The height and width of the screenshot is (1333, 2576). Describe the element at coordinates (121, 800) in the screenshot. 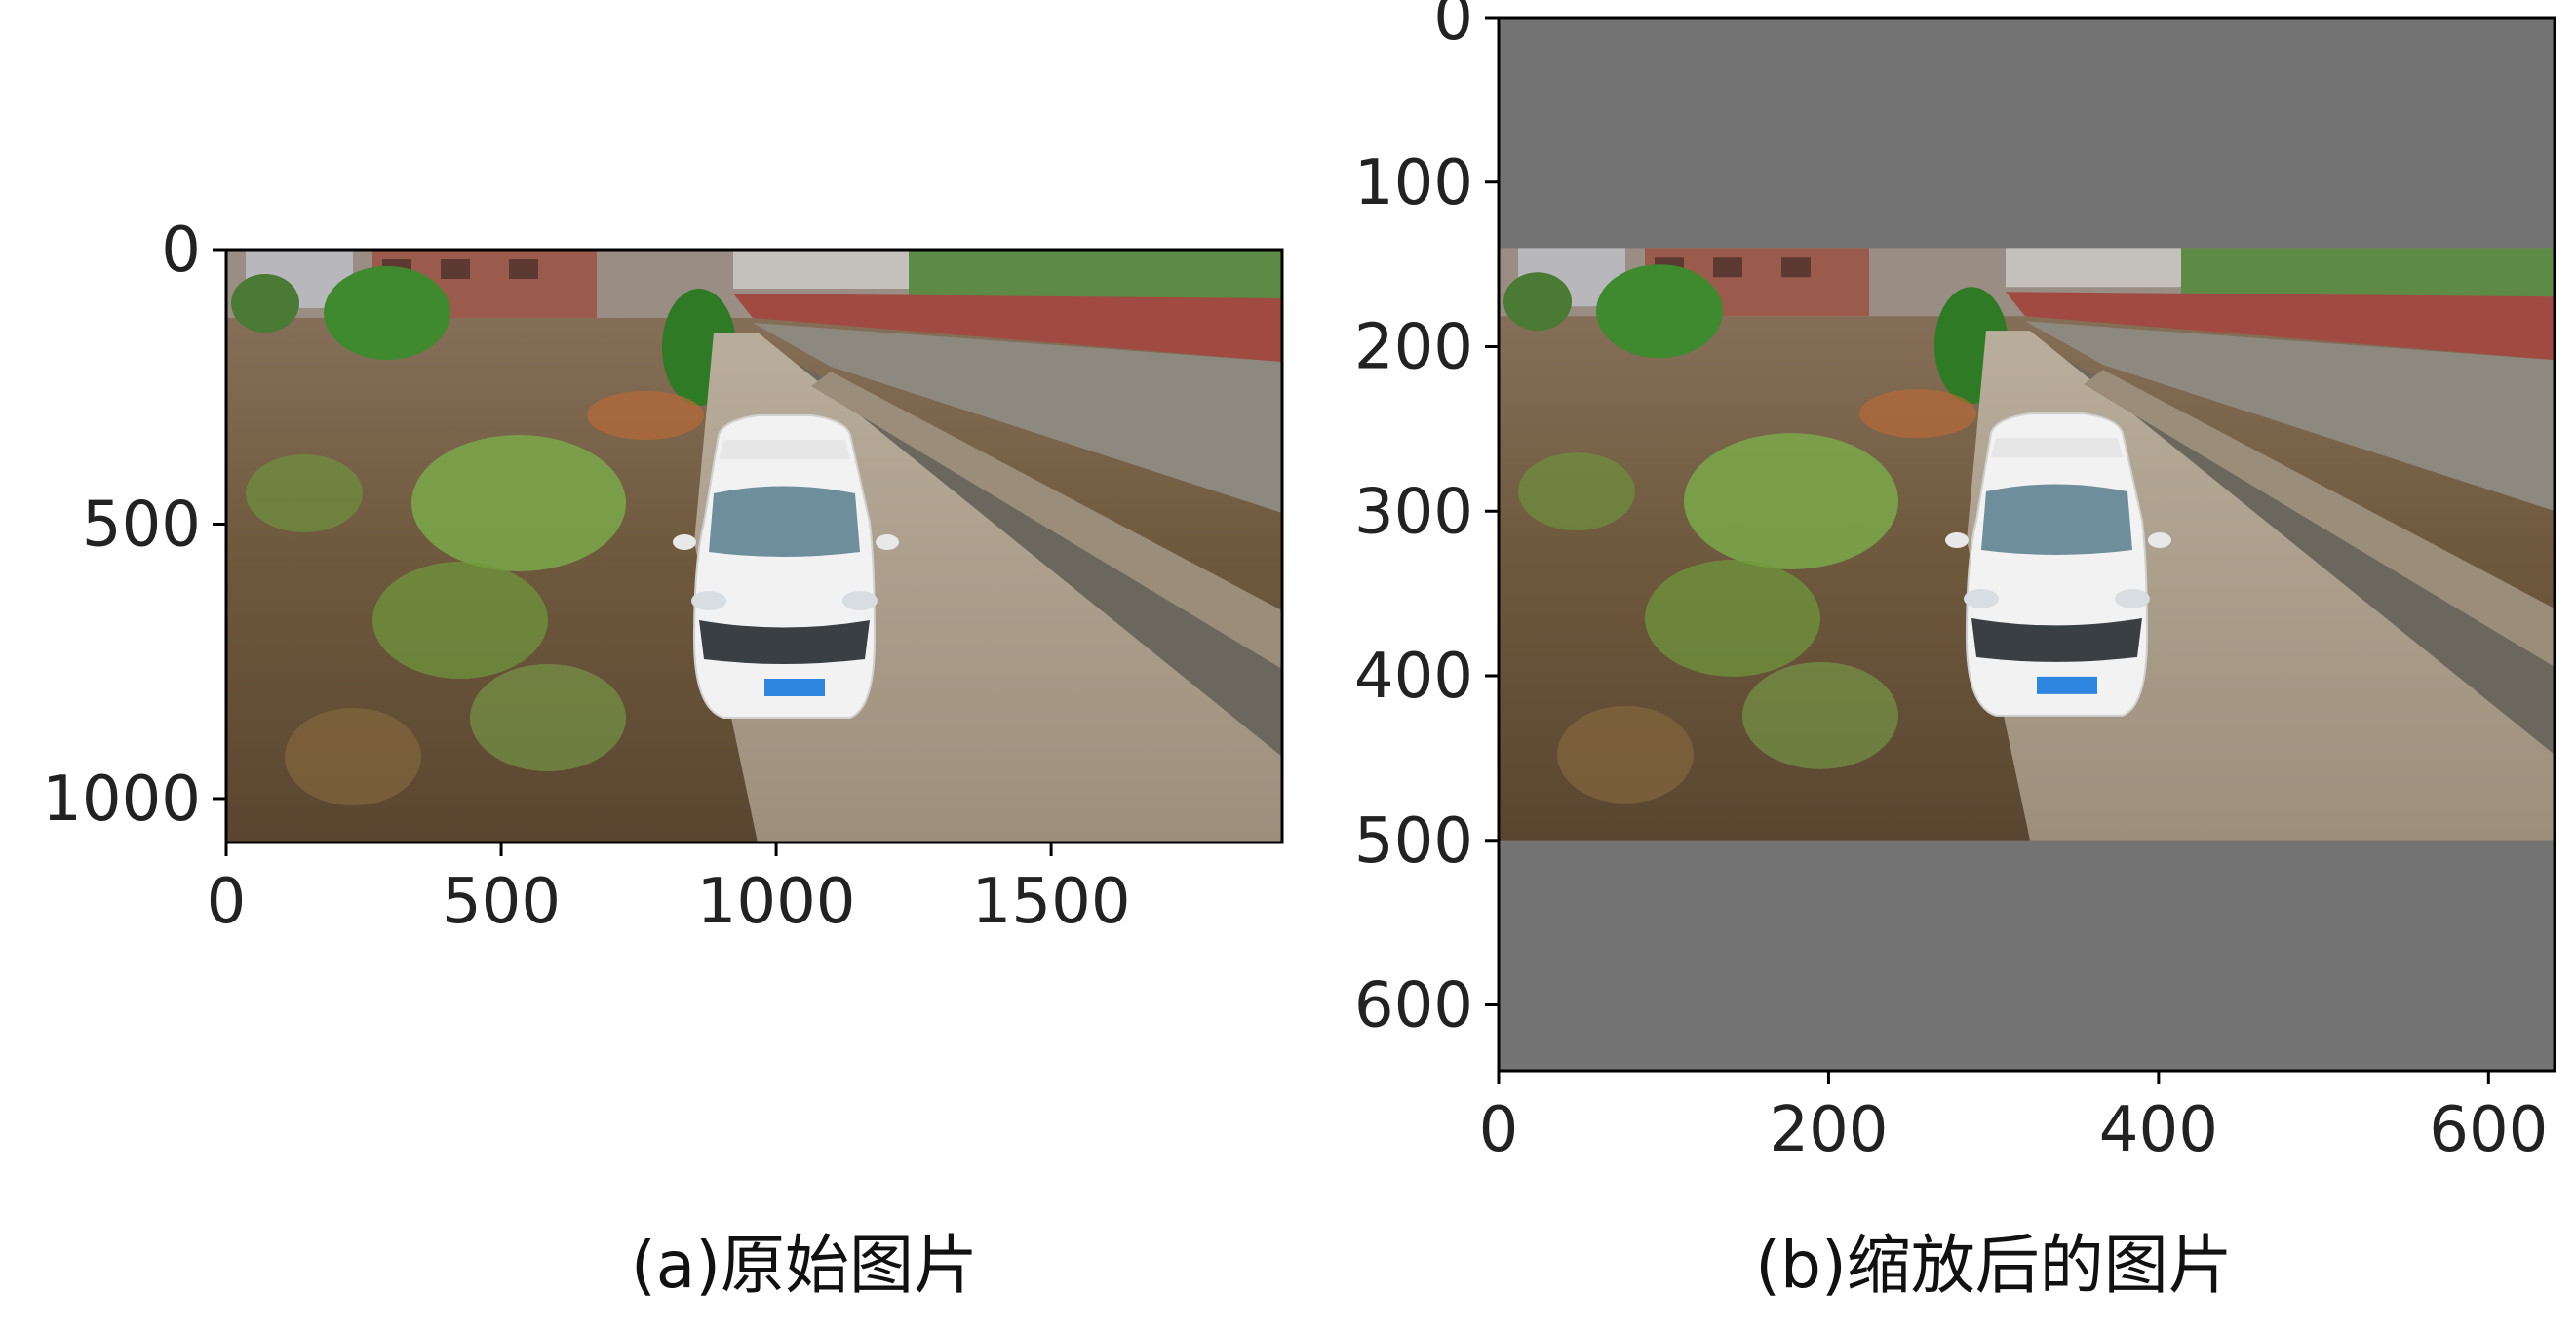

I see `y-tick-label-a: 1000` at that location.